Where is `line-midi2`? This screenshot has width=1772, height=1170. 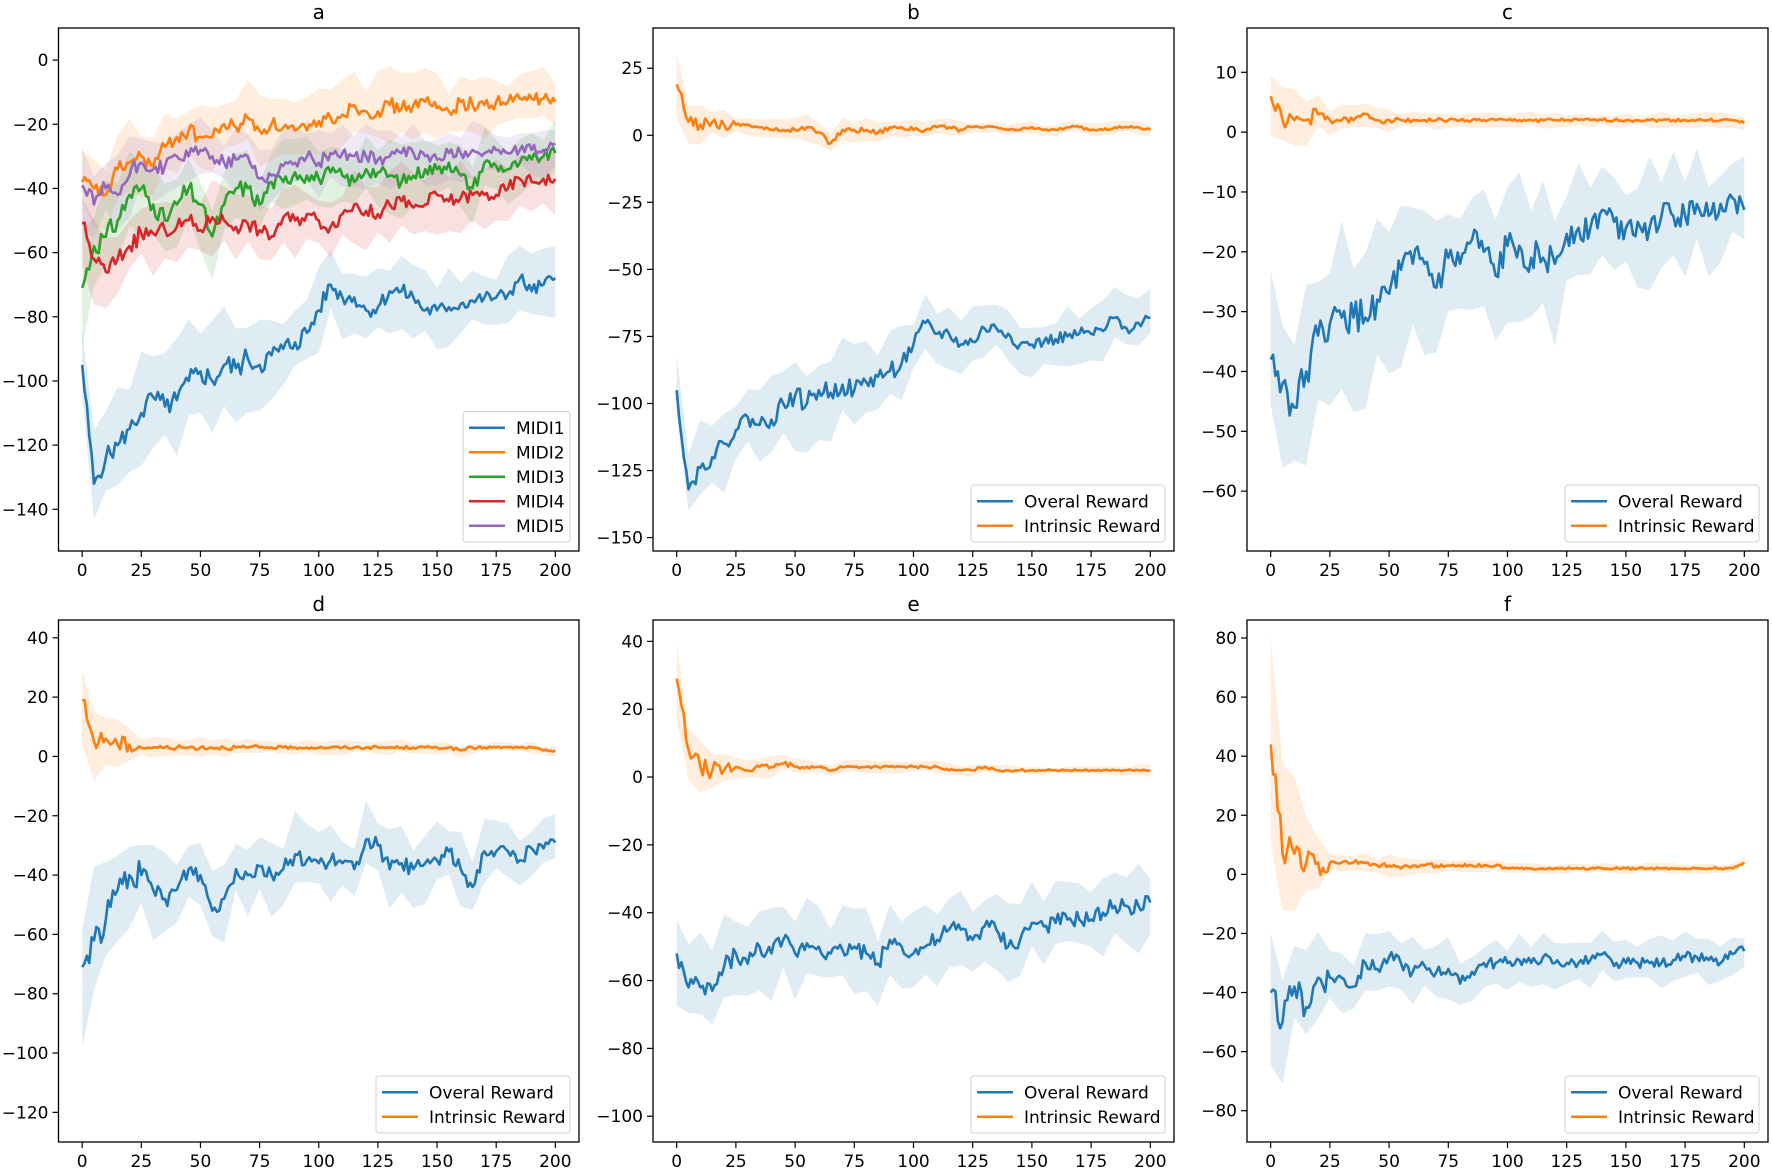 line-midi2 is located at coordinates (318, 144).